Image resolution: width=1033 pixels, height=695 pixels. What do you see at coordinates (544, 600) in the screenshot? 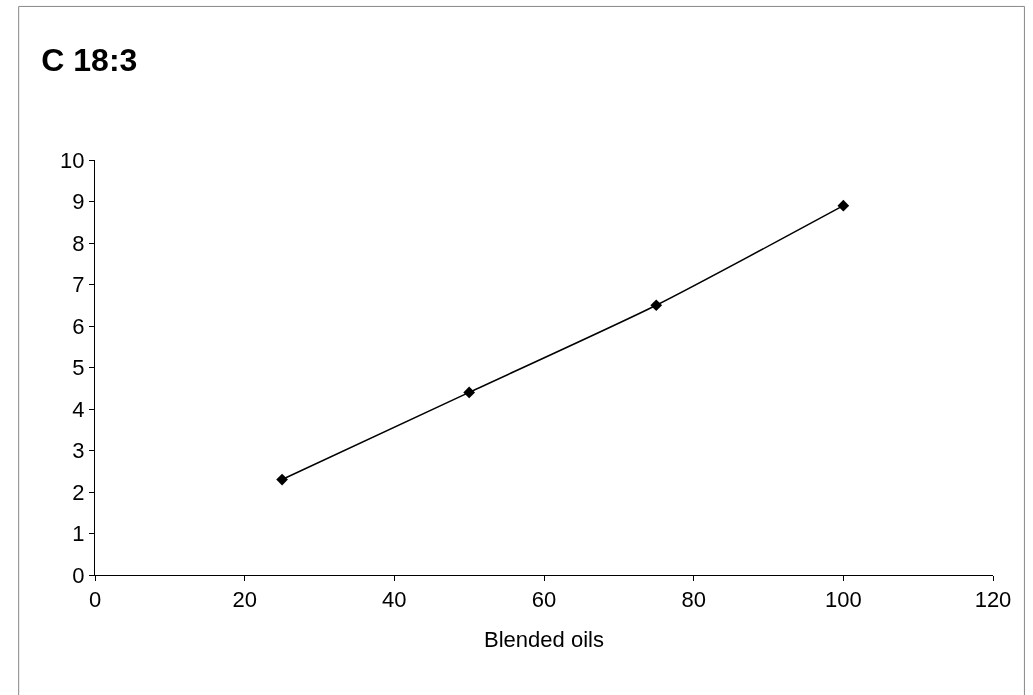
I see `x-tick-label: 60` at bounding box center [544, 600].